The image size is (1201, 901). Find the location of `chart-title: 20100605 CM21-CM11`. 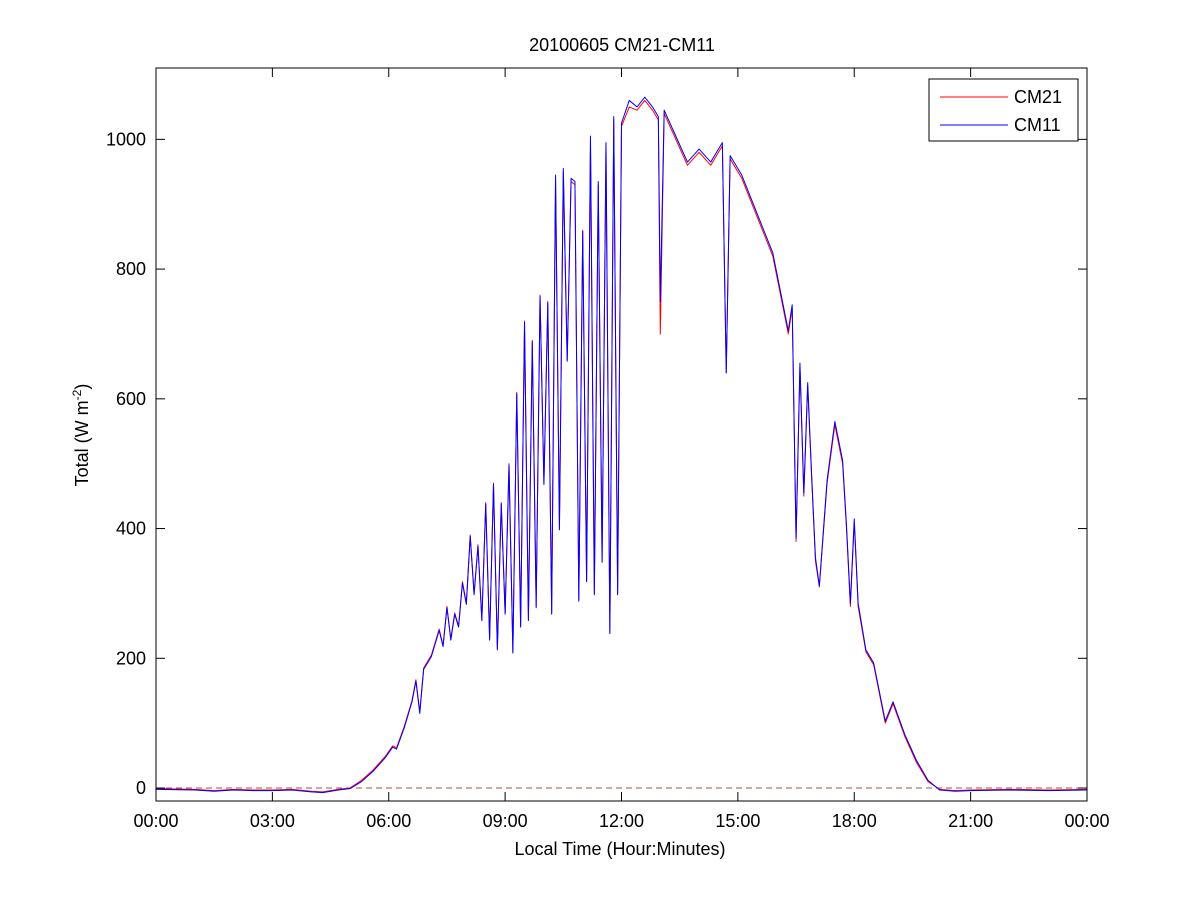

chart-title: 20100605 CM21-CM11 is located at coordinates (622, 45).